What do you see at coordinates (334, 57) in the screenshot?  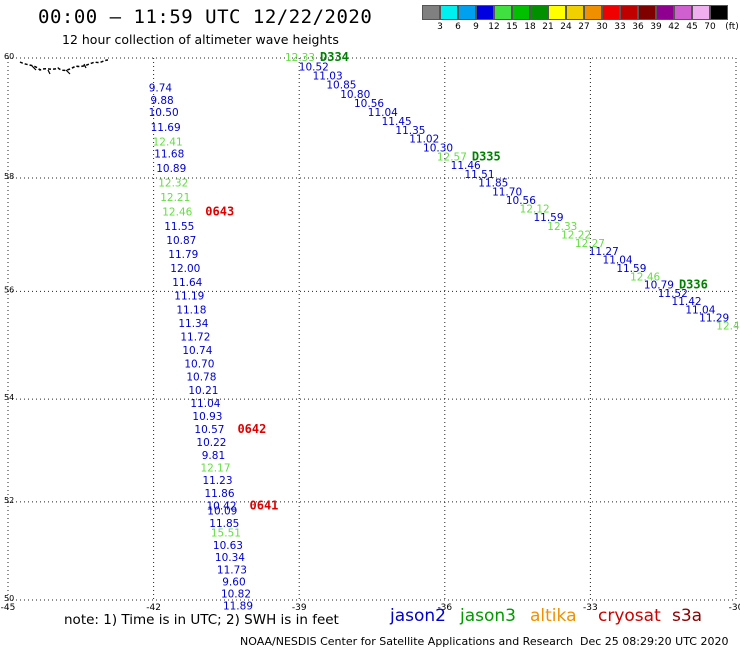 I see `pass-time-label: D334` at bounding box center [334, 57].